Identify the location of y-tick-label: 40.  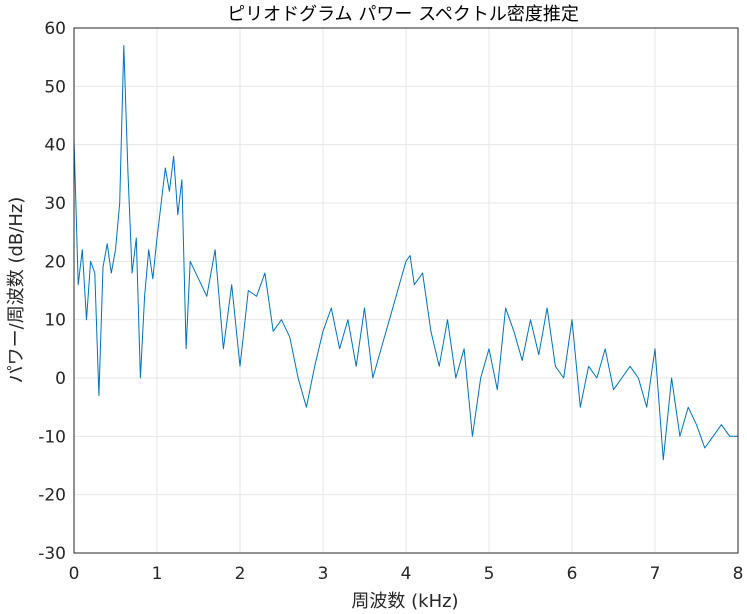
(55, 146).